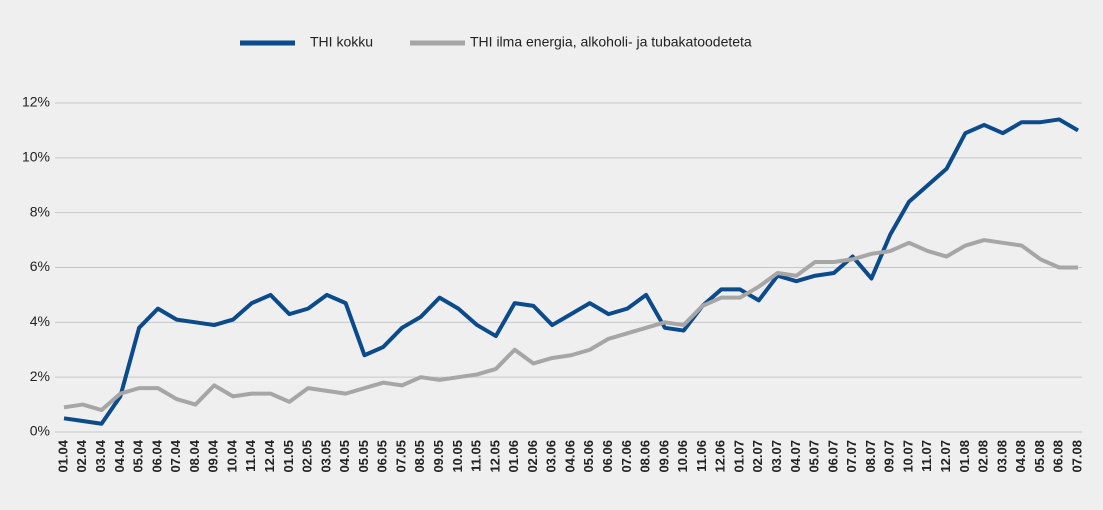 This screenshot has width=1103, height=510. I want to click on x-tick-label: 08.04, so click(194, 455).